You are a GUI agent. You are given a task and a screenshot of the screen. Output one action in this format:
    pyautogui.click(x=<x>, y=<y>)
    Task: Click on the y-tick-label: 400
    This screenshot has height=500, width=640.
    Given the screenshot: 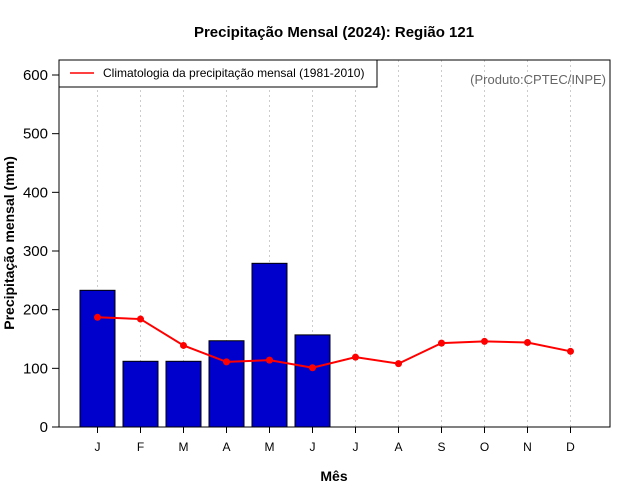 What is the action you would take?
    pyautogui.click(x=35, y=192)
    